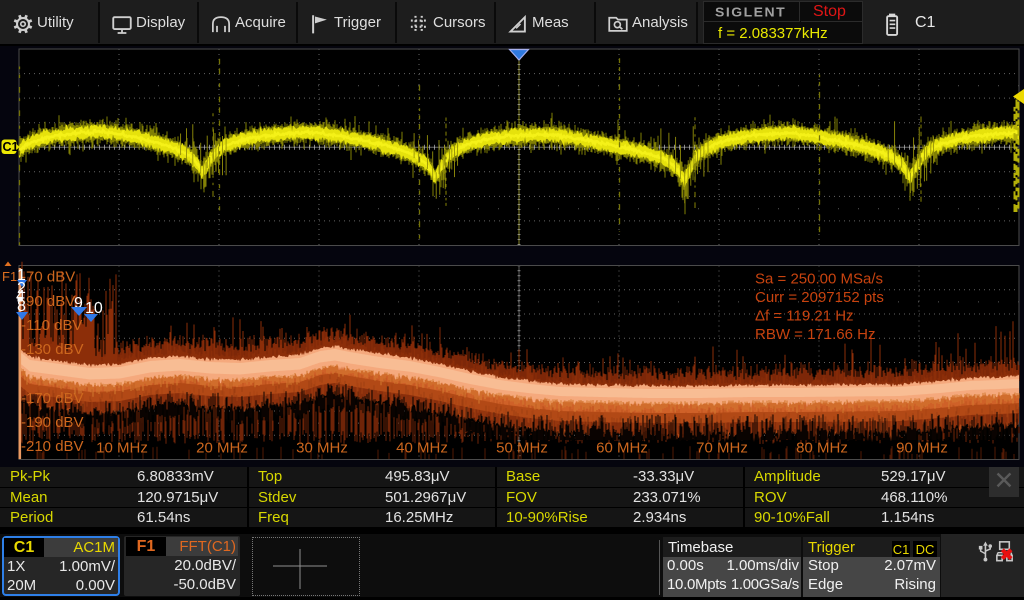 Image resolution: width=1024 pixels, height=600 pixels. I want to click on svg-text: -190 dBV, so click(52, 422).